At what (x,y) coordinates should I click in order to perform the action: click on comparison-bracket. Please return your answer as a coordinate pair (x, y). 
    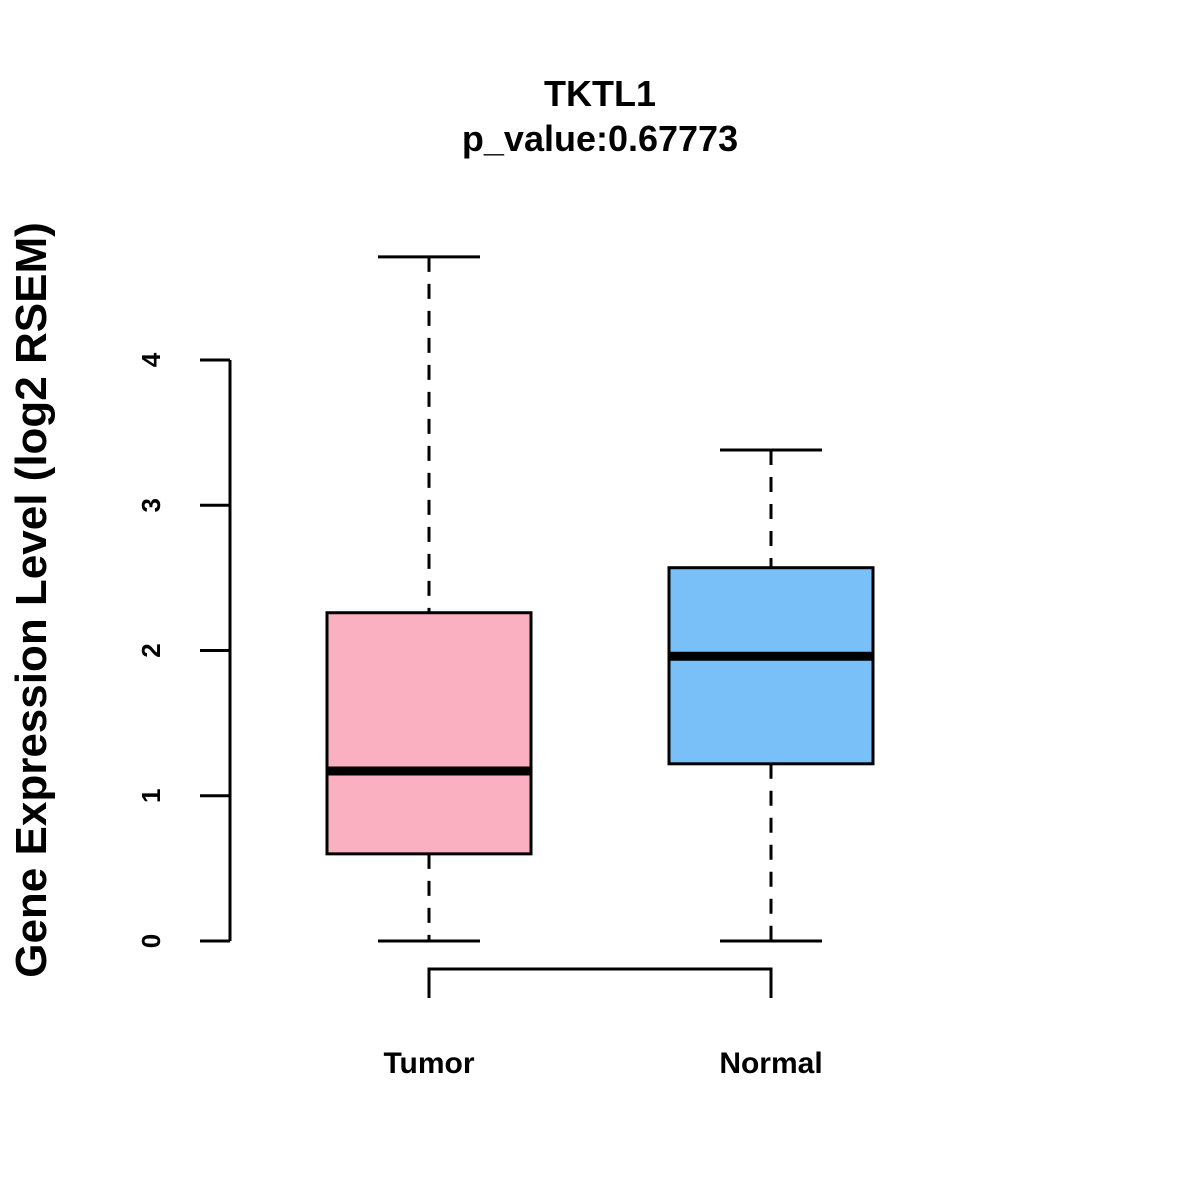
    Looking at the image, I should click on (600, 982).